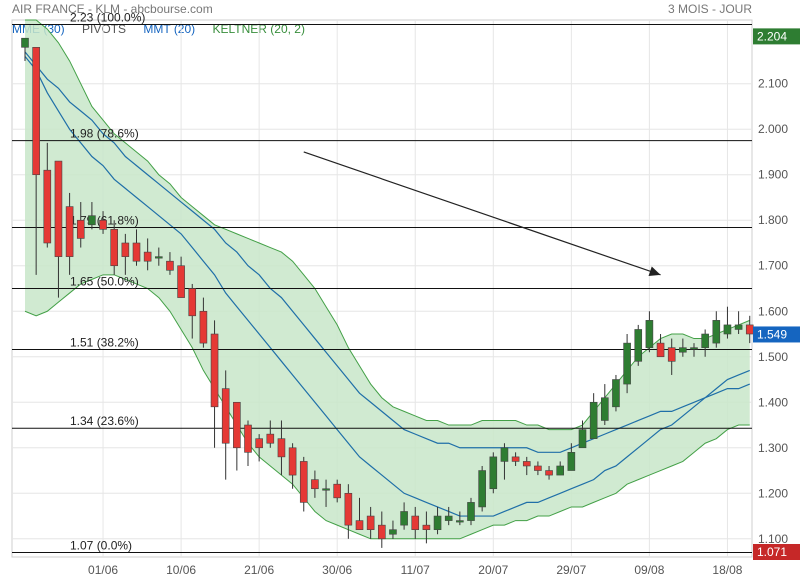 The image size is (800, 580). What do you see at coordinates (169, 29) in the screenshot?
I see `legend-item-mmt20: MMT (20)` at bounding box center [169, 29].